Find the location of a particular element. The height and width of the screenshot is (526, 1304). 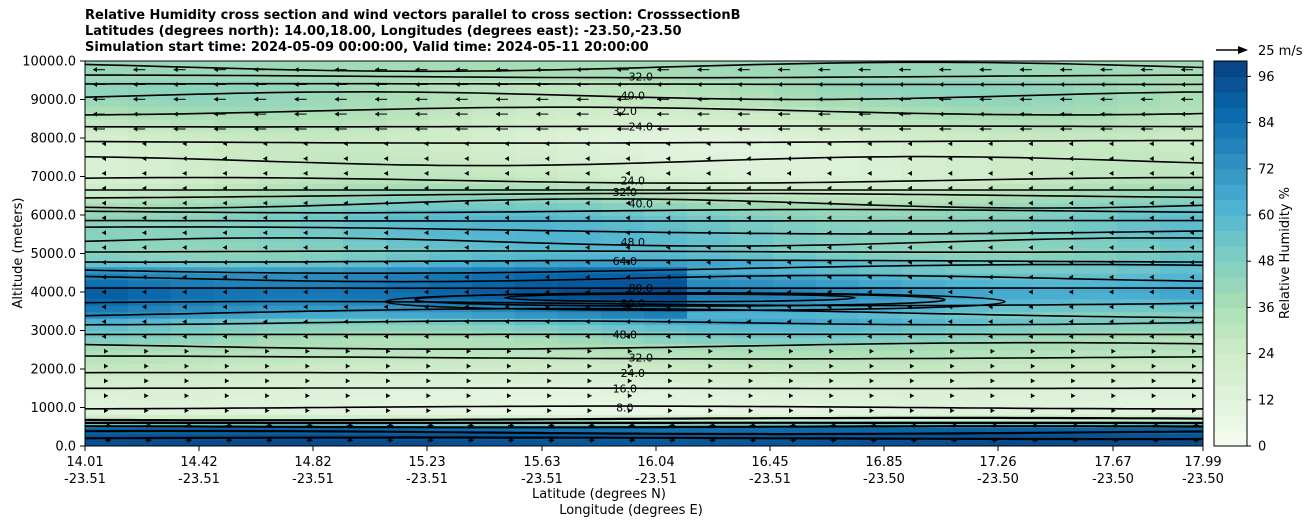

y-tick-label: 9000.0 is located at coordinates (54, 100).